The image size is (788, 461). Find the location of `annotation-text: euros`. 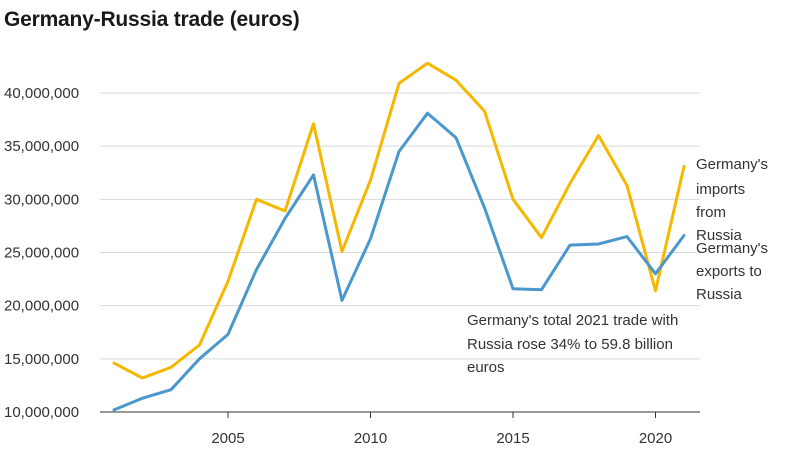

annotation-text: euros is located at coordinates (486, 367).